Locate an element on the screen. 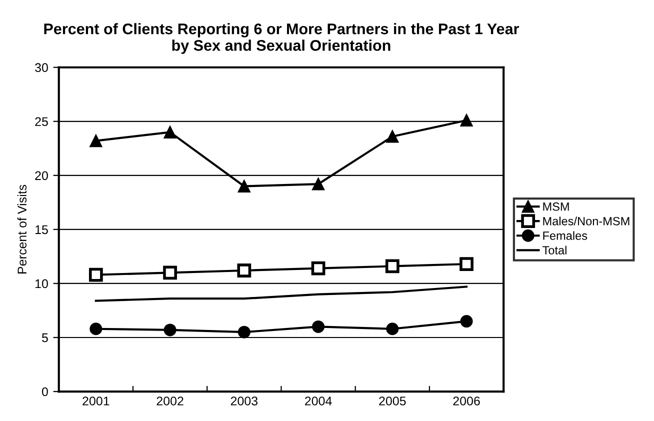 The image size is (654, 421). y-tick-label: 10 is located at coordinates (41, 283).